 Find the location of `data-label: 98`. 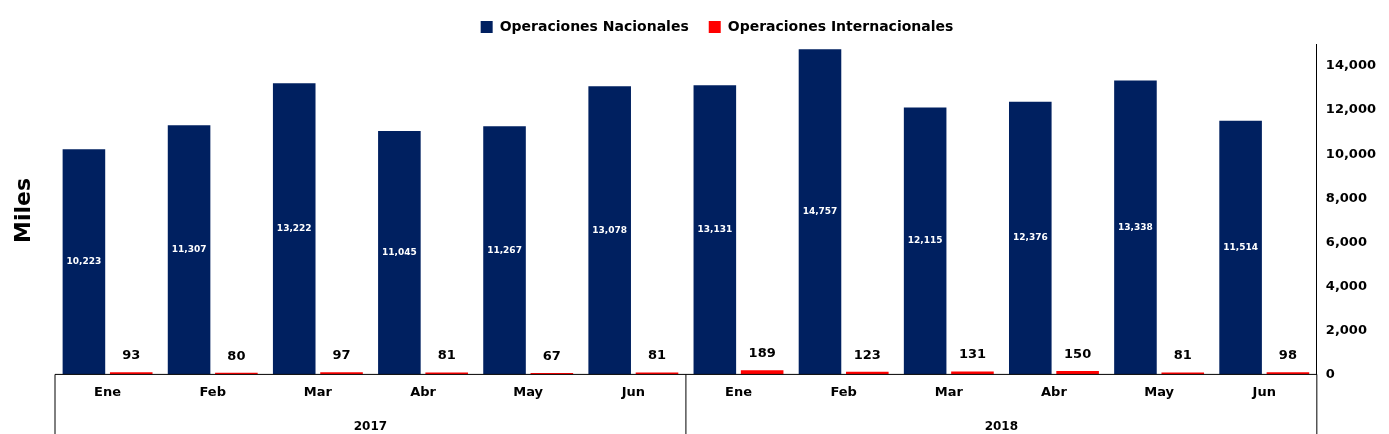

data-label: 98 is located at coordinates (1287, 355).